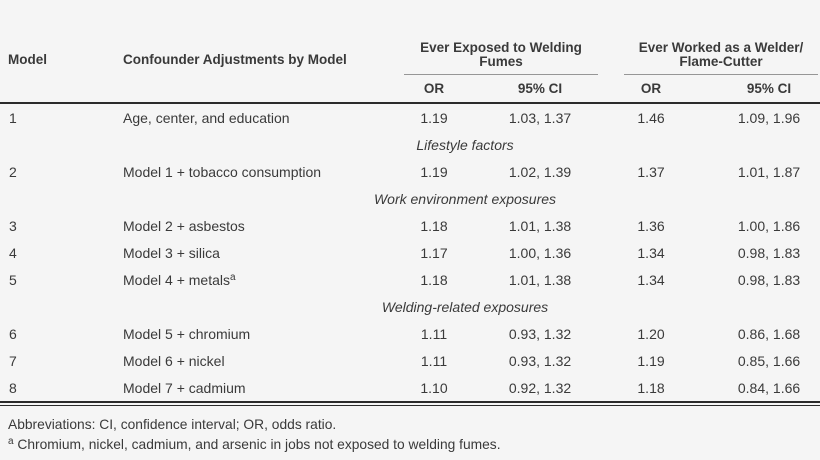 The height and width of the screenshot is (460, 820). What do you see at coordinates (13, 360) in the screenshot?
I see `model-number-cell: 7` at bounding box center [13, 360].